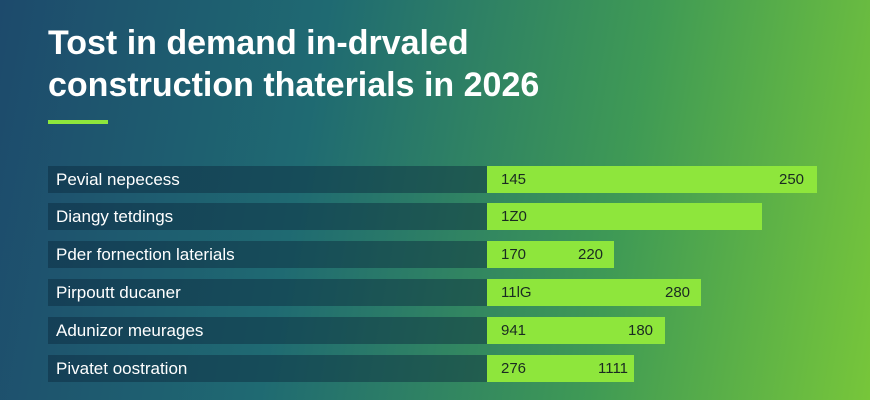 The image size is (870, 400). Describe the element at coordinates (122, 368) in the screenshot. I see `row-label: Pivatet oostration` at that location.